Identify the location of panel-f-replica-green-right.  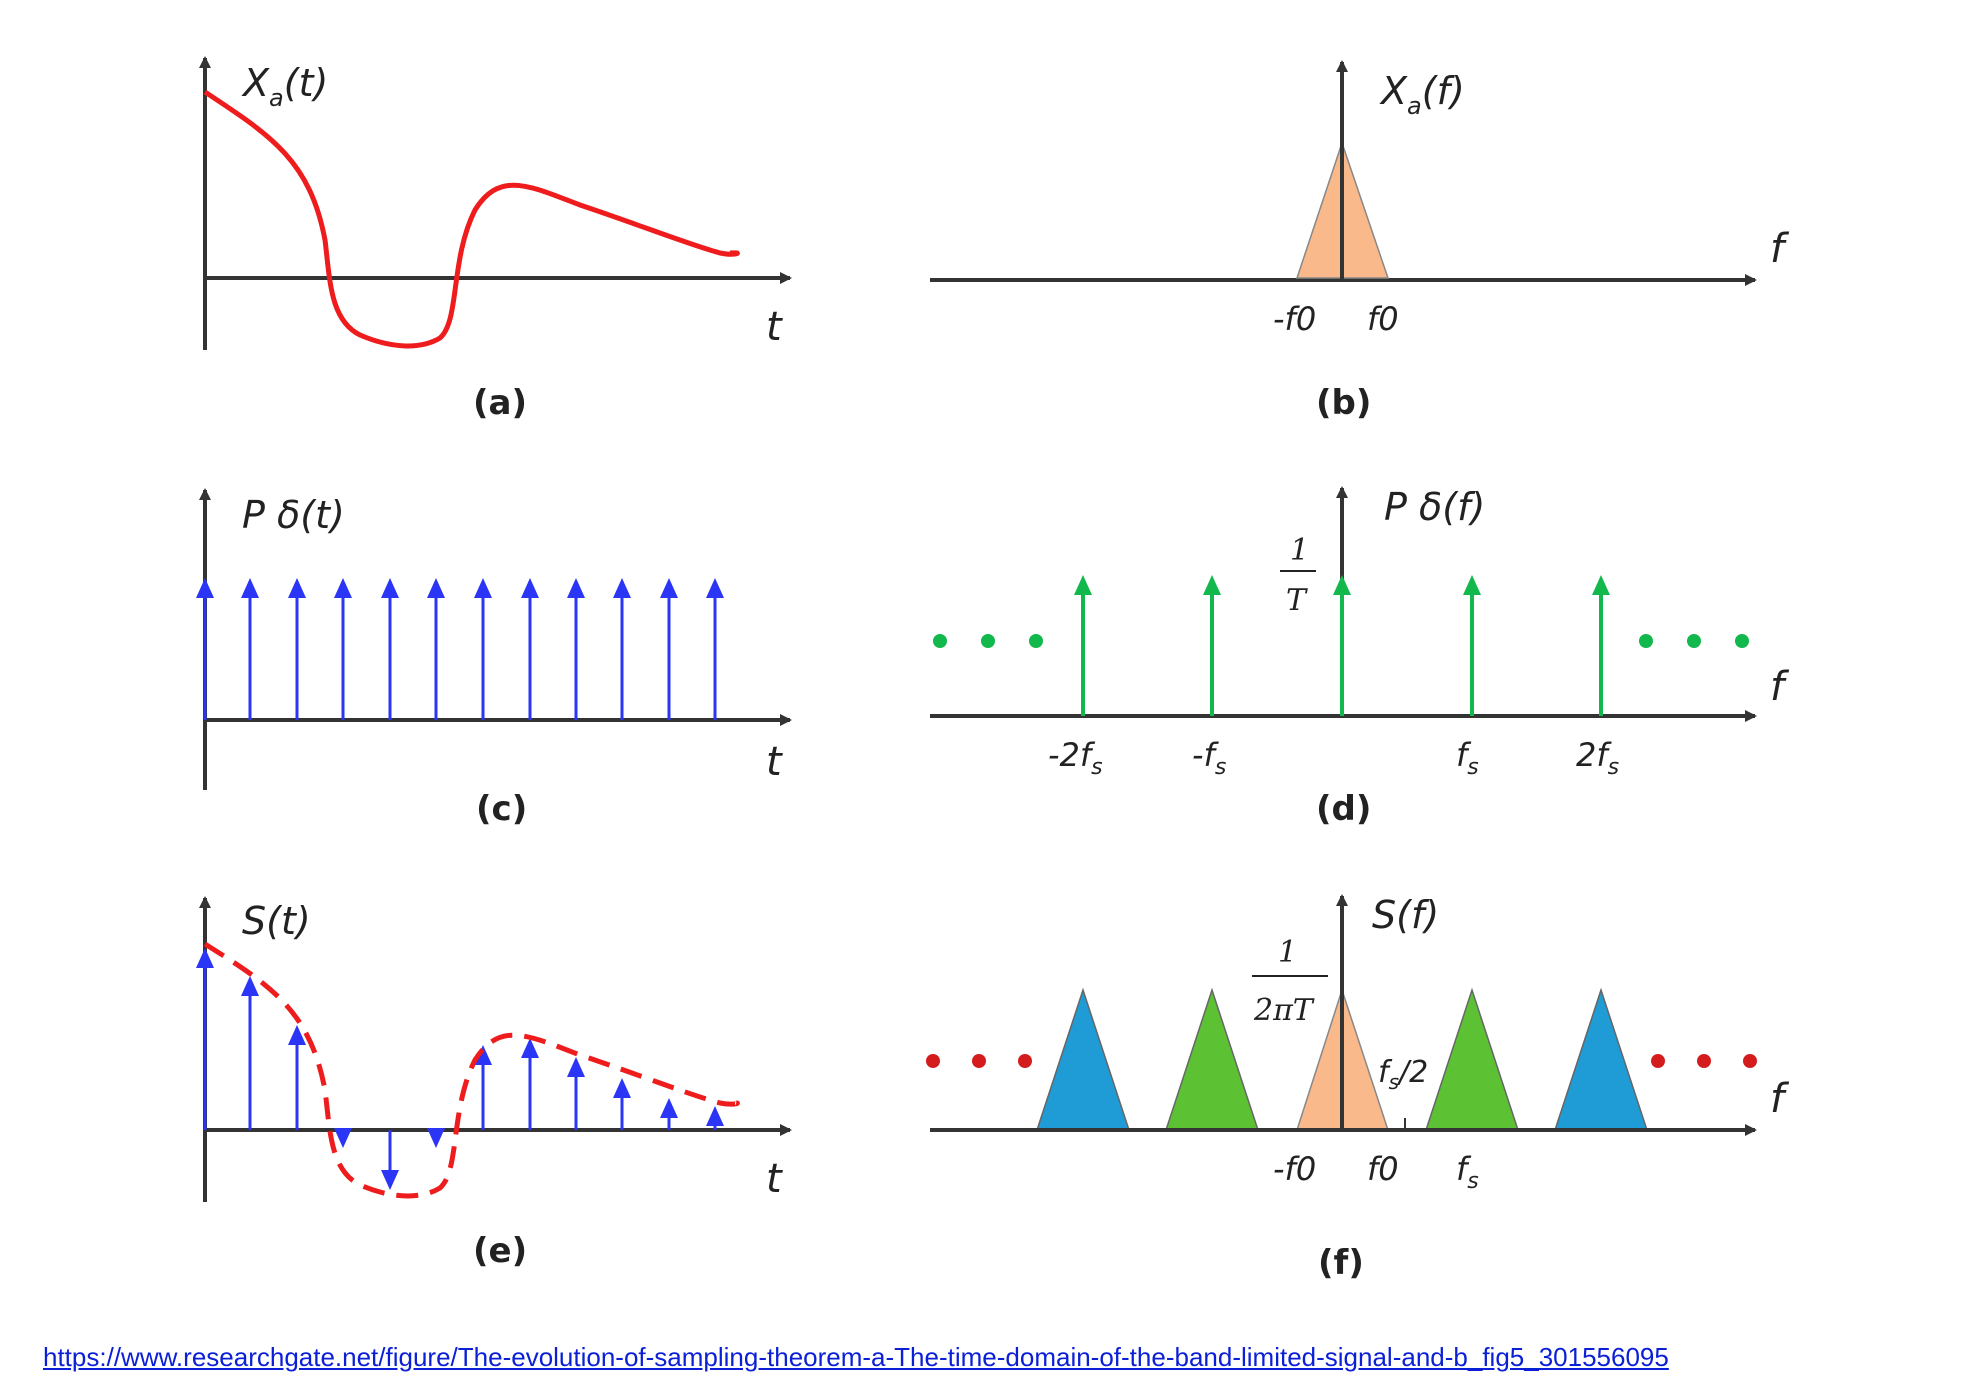
(1472, 1059).